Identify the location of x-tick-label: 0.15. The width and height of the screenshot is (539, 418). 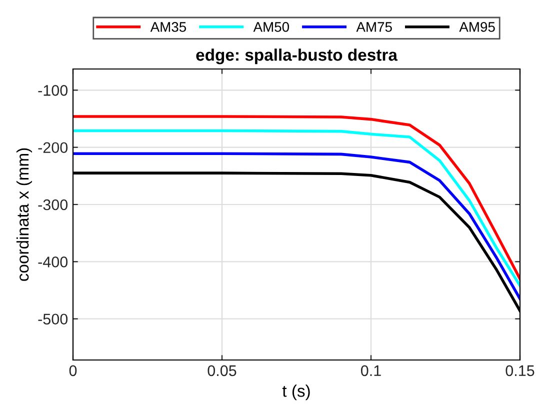
(520, 370).